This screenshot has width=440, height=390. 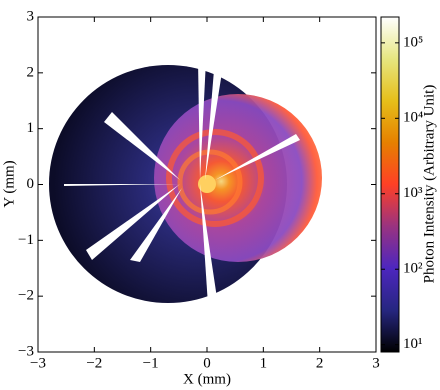 I want to click on colorbar-frame, so click(x=390, y=184).